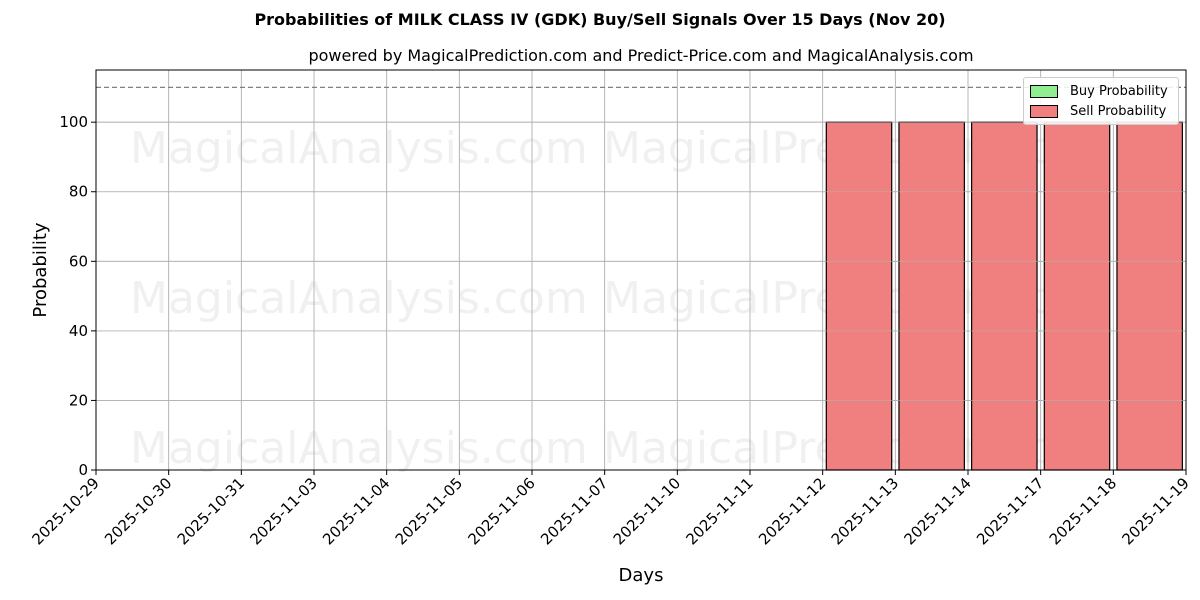  I want to click on x-tick-label: 2025-11-07, so click(574, 511).